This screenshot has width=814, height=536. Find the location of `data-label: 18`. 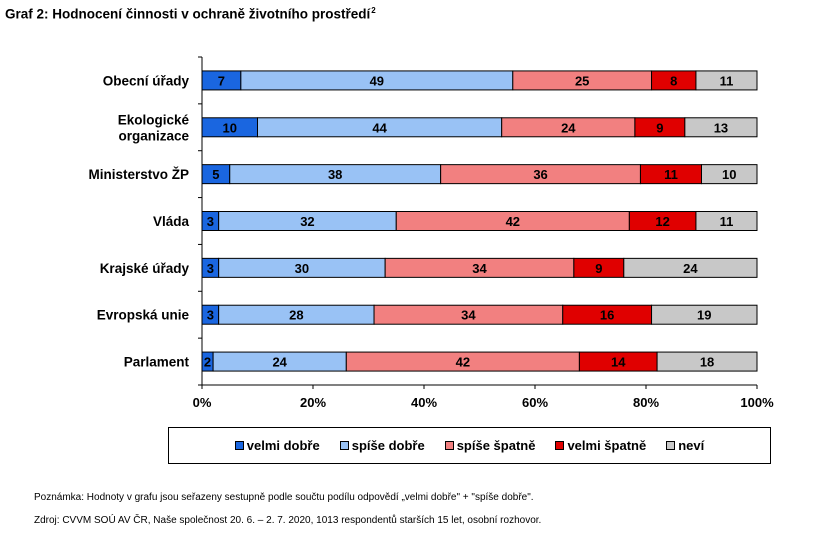

data-label: 18 is located at coordinates (707, 362).